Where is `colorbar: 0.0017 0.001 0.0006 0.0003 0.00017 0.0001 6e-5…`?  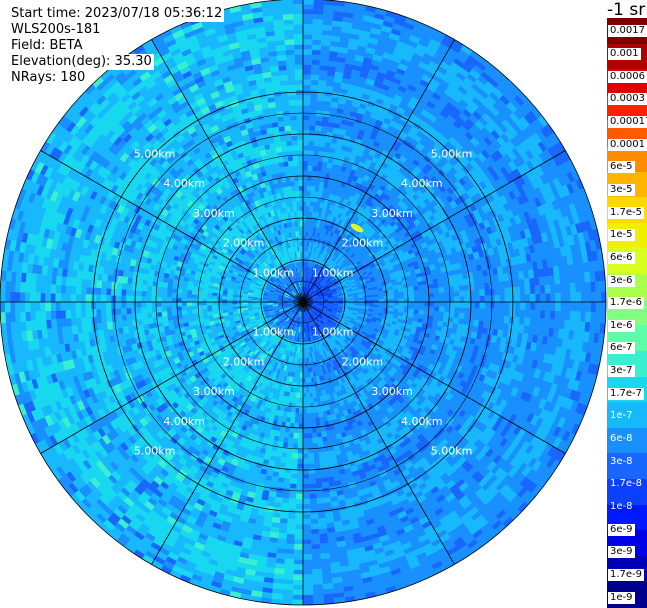
colorbar: 0.0017 0.001 0.0006 0.0003 0.00017 0.0001 6e-5… is located at coordinates (627, 313).